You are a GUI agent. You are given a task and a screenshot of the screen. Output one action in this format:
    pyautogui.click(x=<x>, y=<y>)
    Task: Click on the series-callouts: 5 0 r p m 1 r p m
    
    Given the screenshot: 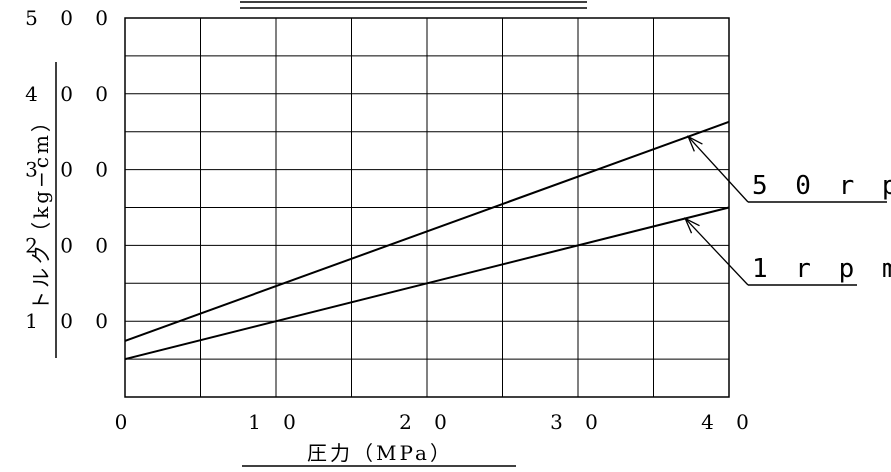 What is the action you would take?
    pyautogui.click(x=787, y=210)
    